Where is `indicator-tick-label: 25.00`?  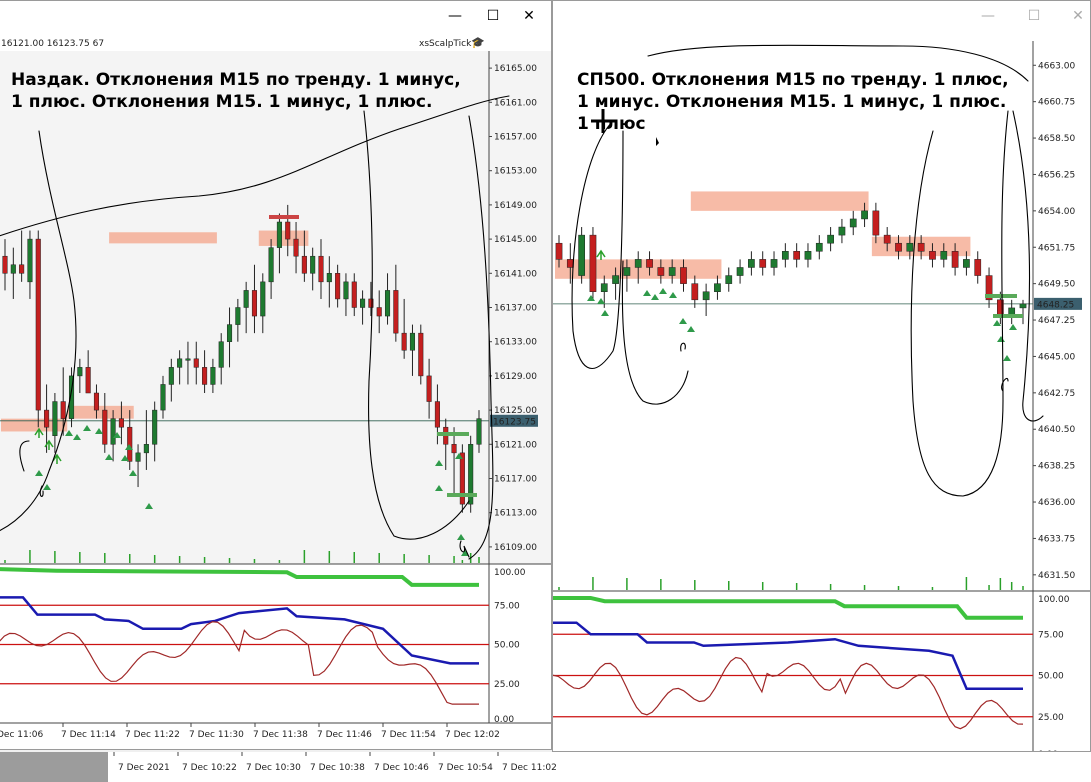 indicator-tick-label: 25.00 is located at coordinates (507, 685).